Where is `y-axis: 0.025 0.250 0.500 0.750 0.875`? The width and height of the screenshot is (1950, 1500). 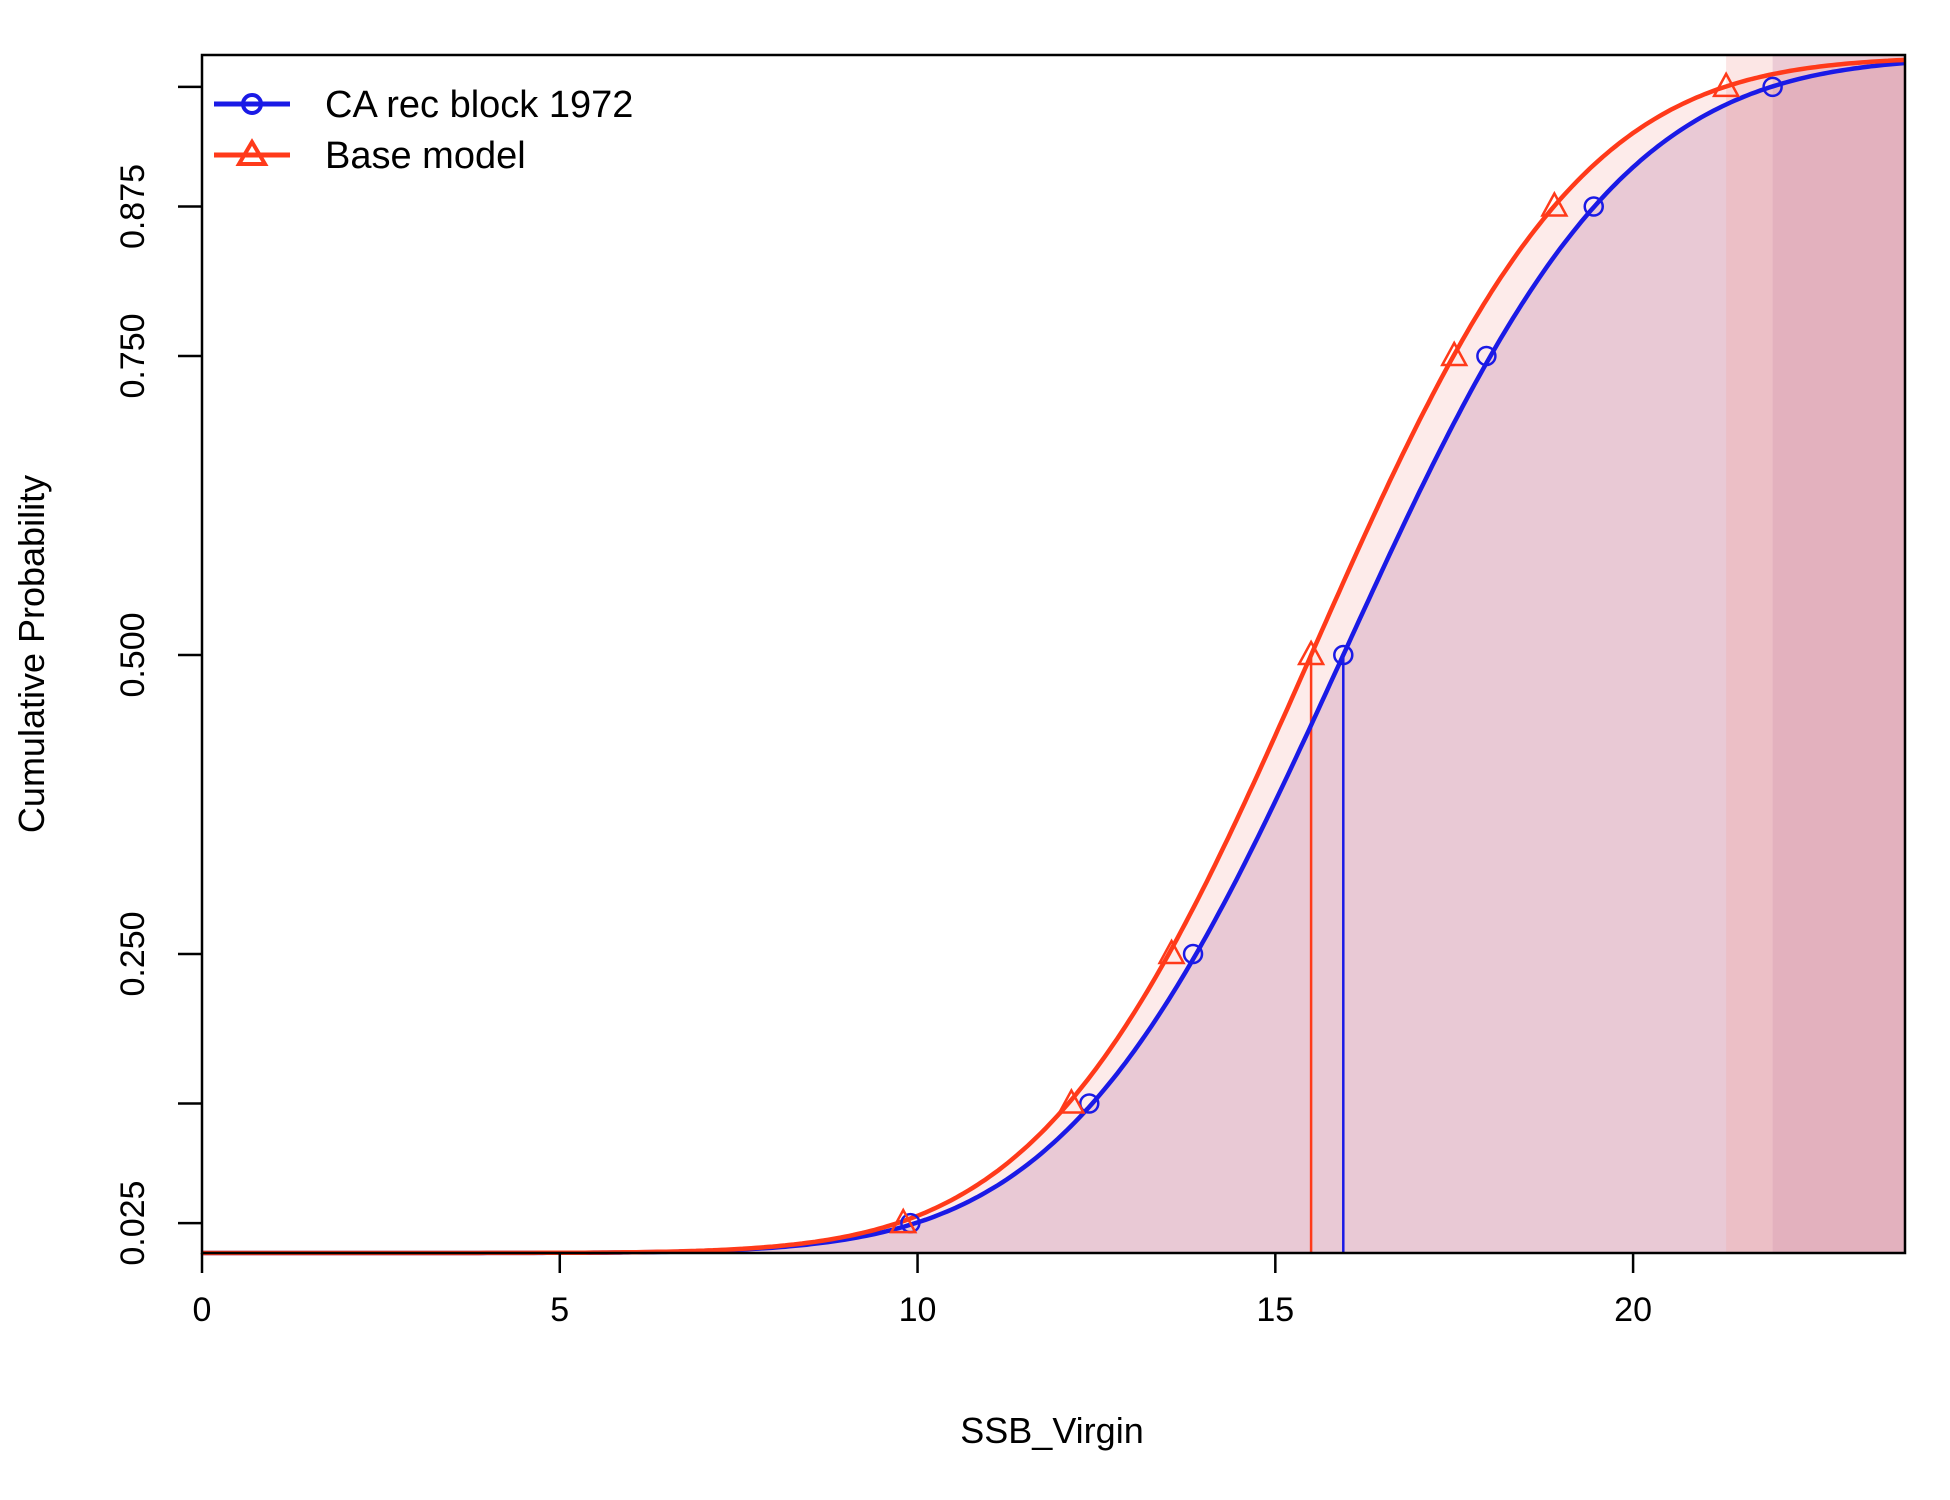
y-axis: 0.025 0.250 0.500 0.750 0.875 is located at coordinates (158, 675).